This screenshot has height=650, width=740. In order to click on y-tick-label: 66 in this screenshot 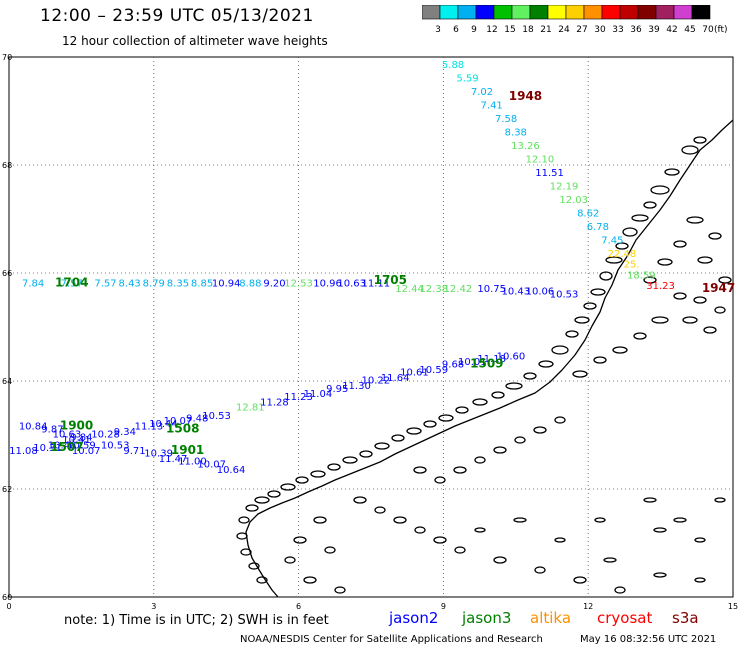, I will do `click(7, 273)`.